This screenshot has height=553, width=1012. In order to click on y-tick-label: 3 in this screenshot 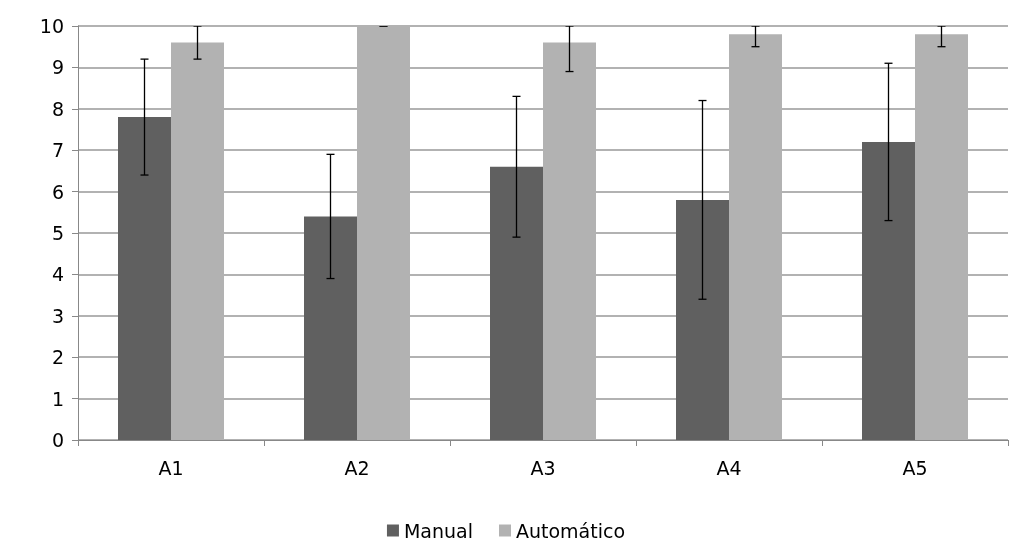, I will do `click(57, 315)`.